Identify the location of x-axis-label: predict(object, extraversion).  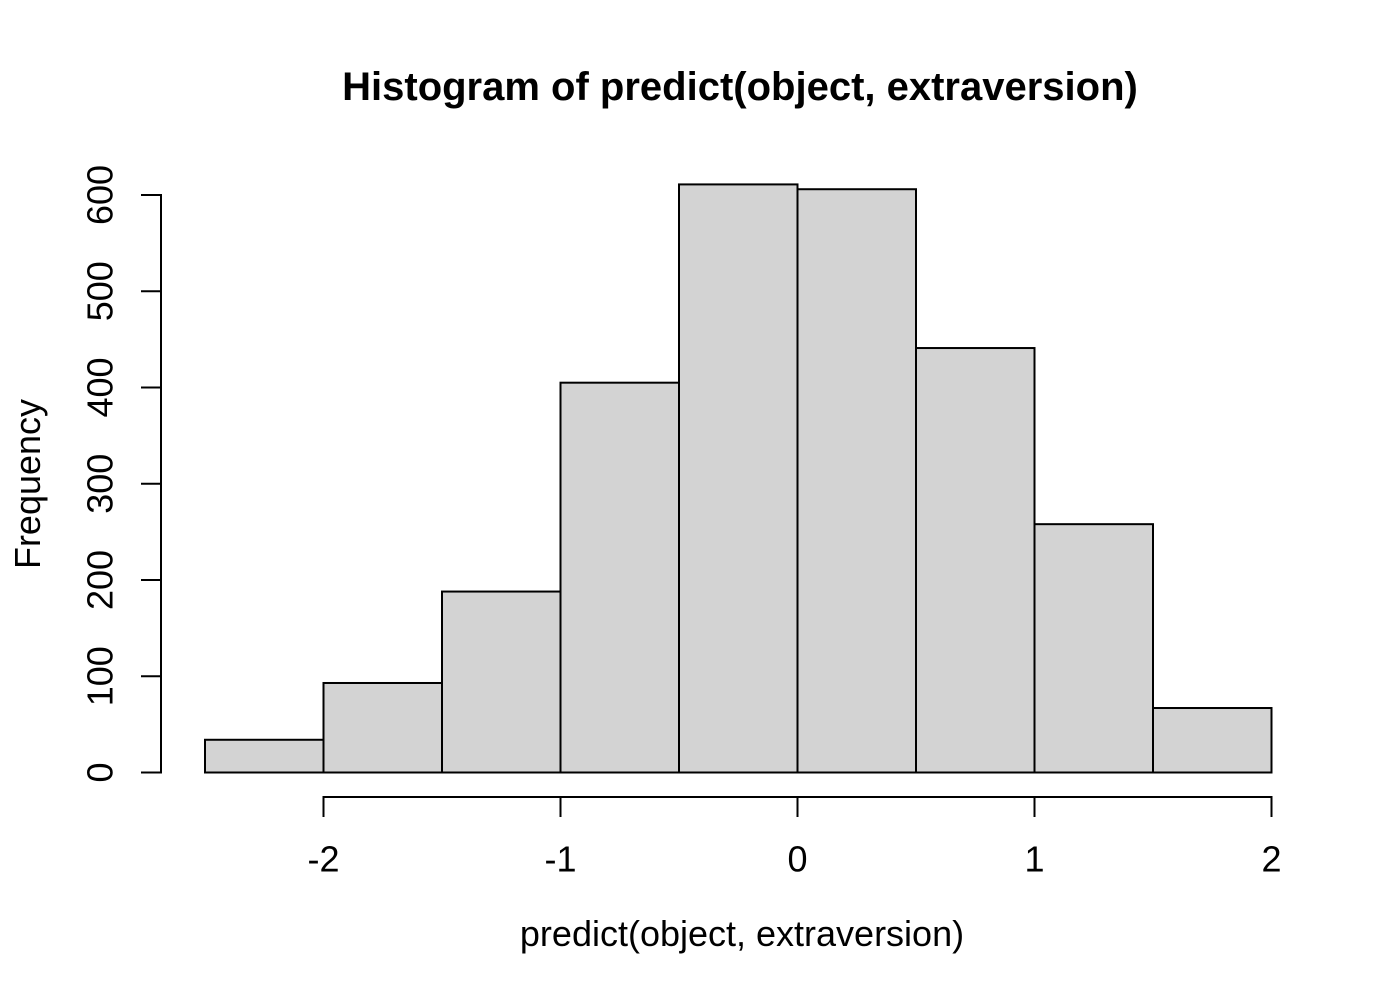
(742, 933).